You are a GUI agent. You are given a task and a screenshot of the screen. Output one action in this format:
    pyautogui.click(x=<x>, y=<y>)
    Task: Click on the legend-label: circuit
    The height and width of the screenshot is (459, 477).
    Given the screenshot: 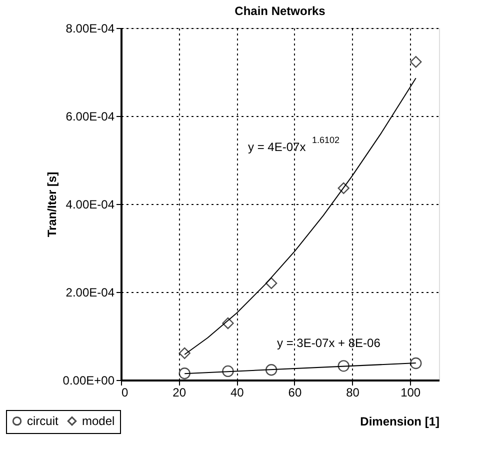 What is the action you would take?
    pyautogui.click(x=43, y=421)
    